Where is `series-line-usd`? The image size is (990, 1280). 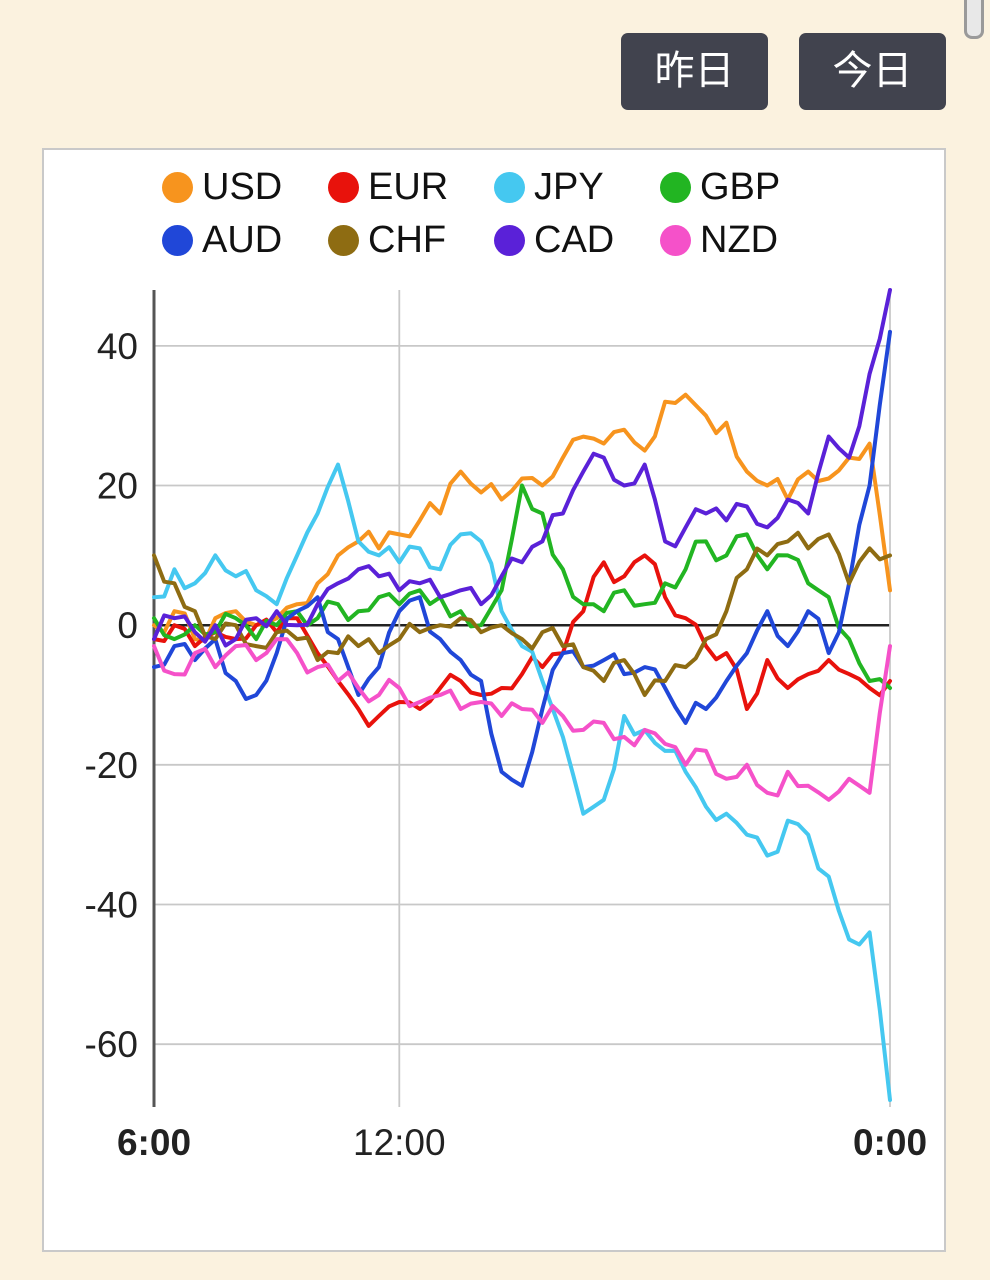 series-line-usd is located at coordinates (522, 517).